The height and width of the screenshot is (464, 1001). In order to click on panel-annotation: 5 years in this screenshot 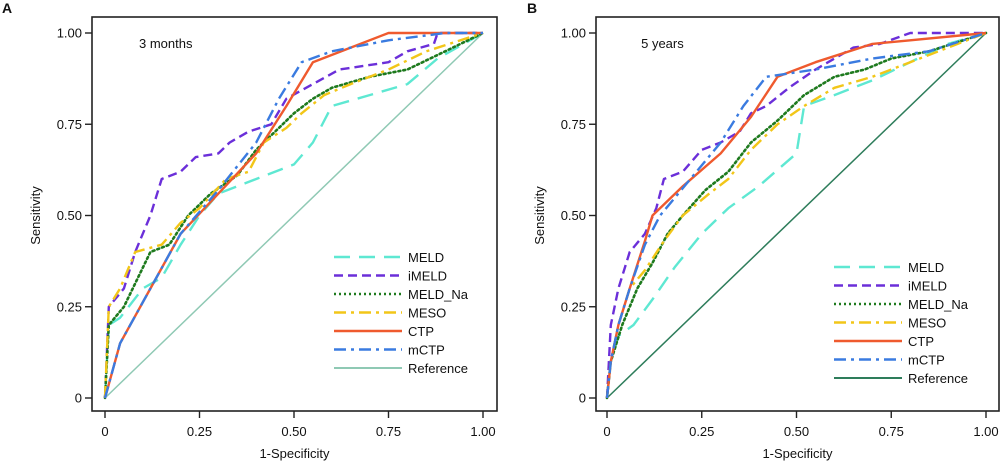, I will do `click(662, 43)`.